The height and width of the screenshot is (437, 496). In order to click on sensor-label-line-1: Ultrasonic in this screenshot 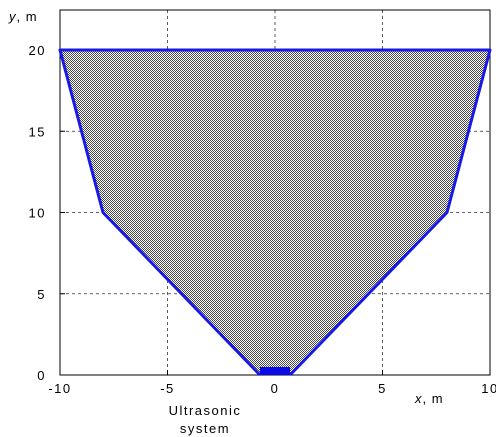, I will do `click(205, 410)`.